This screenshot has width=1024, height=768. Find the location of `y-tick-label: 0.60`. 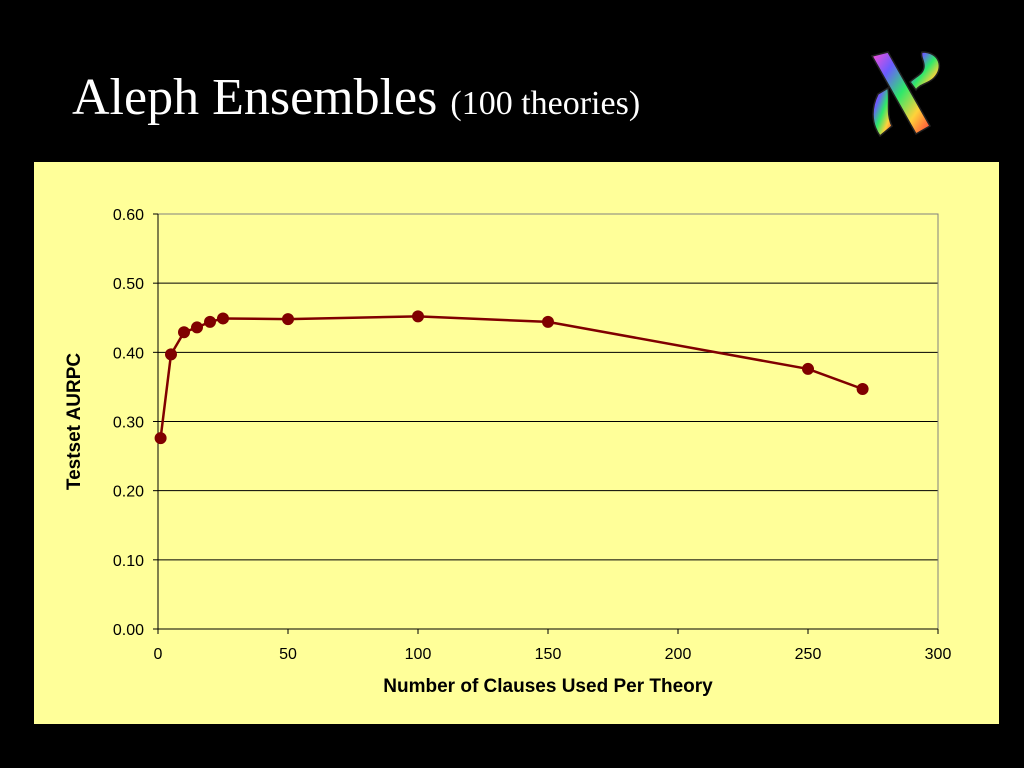

y-tick-label: 0.60 is located at coordinates (128, 215).